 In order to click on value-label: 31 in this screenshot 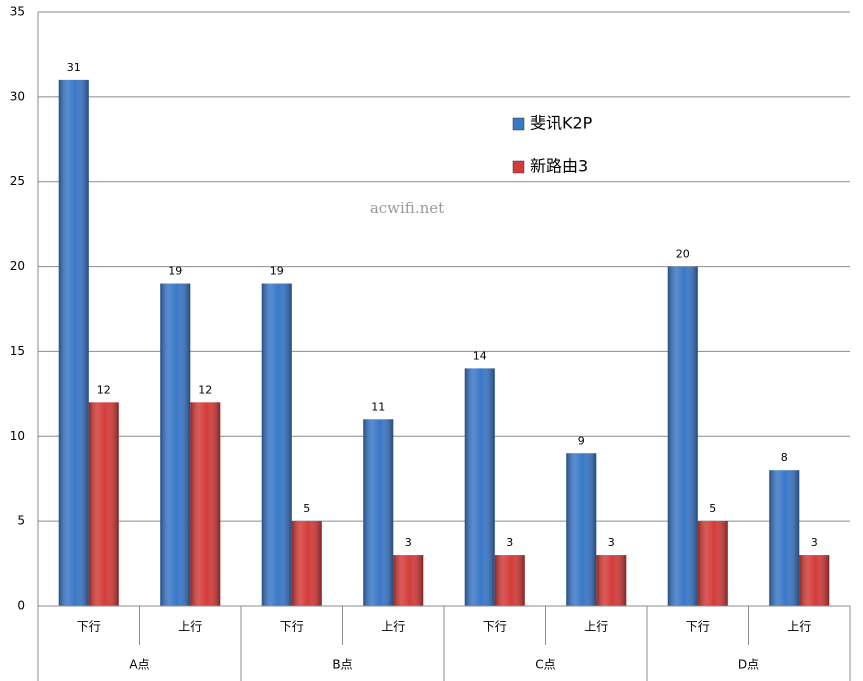, I will do `click(74, 67)`.